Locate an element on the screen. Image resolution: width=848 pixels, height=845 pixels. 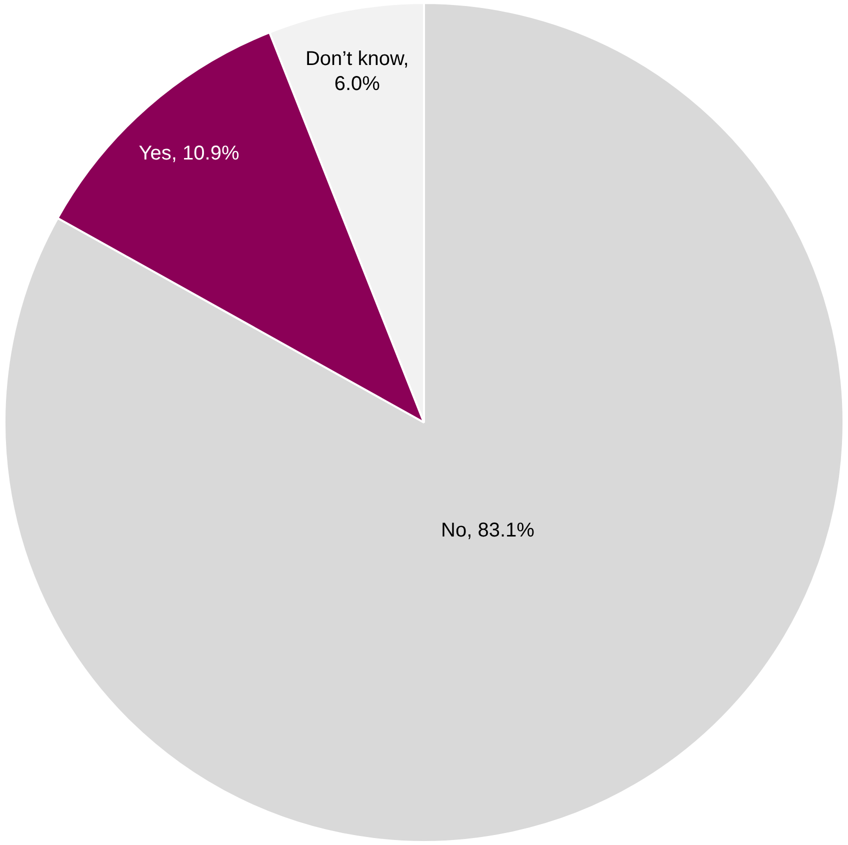
slice-label: Don’t know, 6.0% is located at coordinates (357, 72).